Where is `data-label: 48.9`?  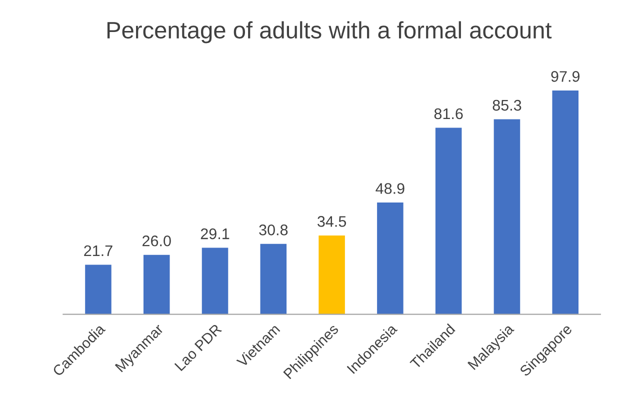
data-label: 48.9 is located at coordinates (390, 188).